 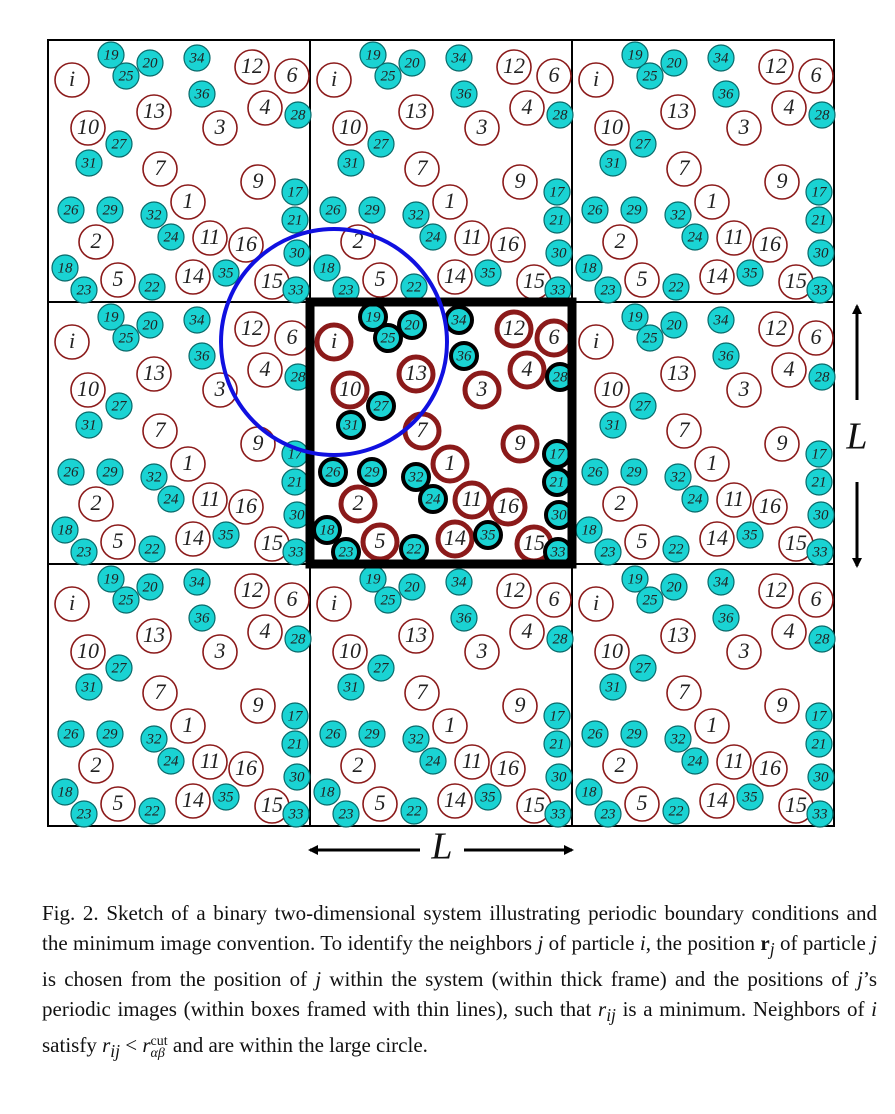 What do you see at coordinates (602, 1009) in the screenshot?
I see `caption-var-r-1: r` at bounding box center [602, 1009].